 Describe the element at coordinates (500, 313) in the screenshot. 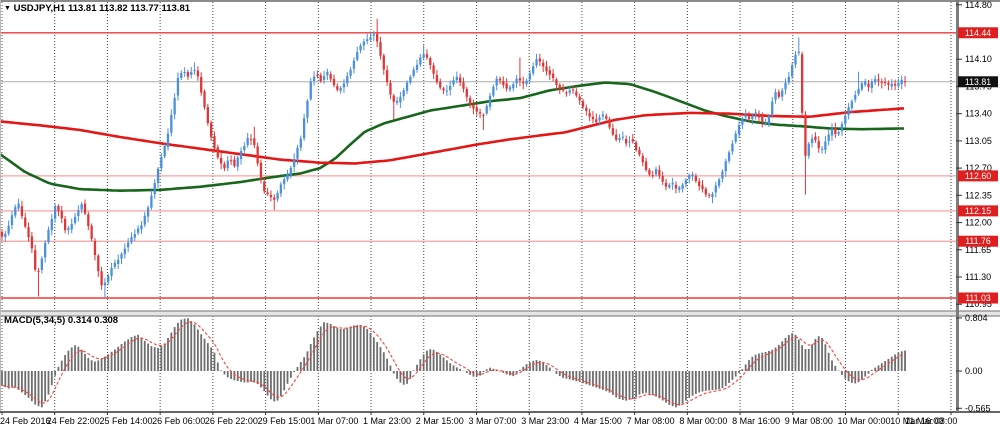

I see `panel-separator` at that location.